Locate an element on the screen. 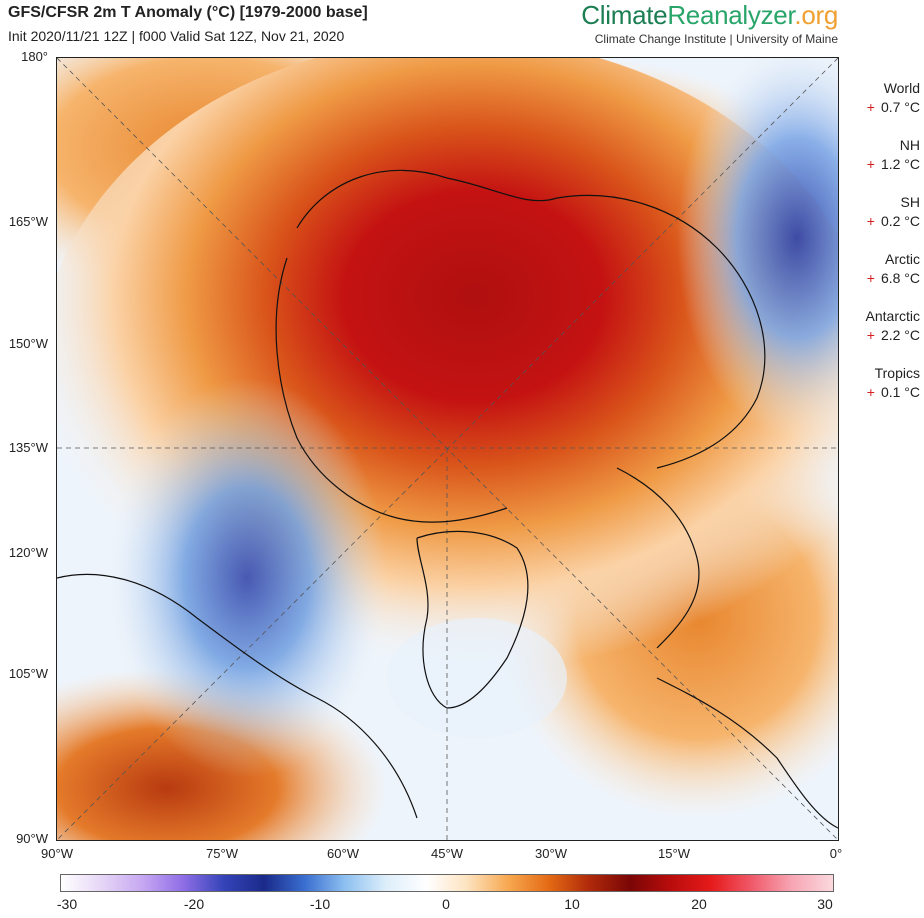 Image resolution: width=924 pixels, height=918 pixels. axis-label-60w: 60°W is located at coordinates (343, 853).